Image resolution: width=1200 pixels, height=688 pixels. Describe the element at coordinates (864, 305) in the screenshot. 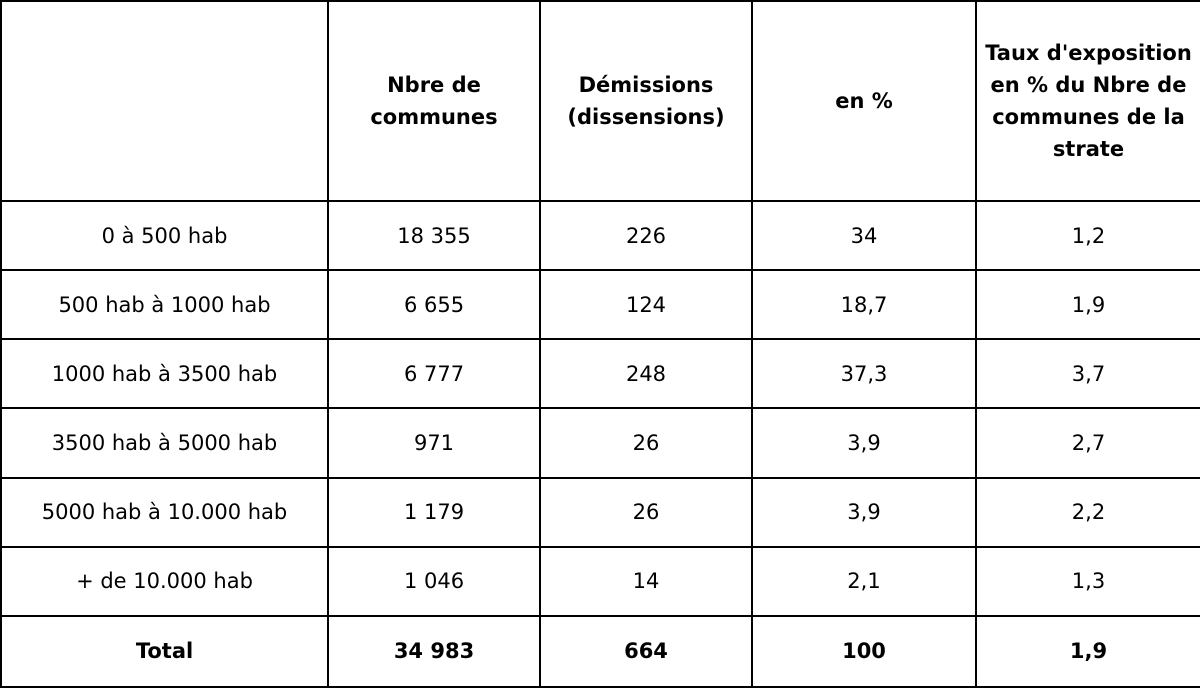

I see `table-cell: 18,7` at that location.